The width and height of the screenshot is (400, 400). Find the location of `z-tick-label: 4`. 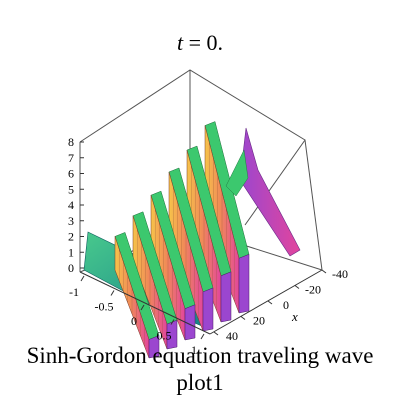

z-tick-label: 4 is located at coordinates (71, 205).